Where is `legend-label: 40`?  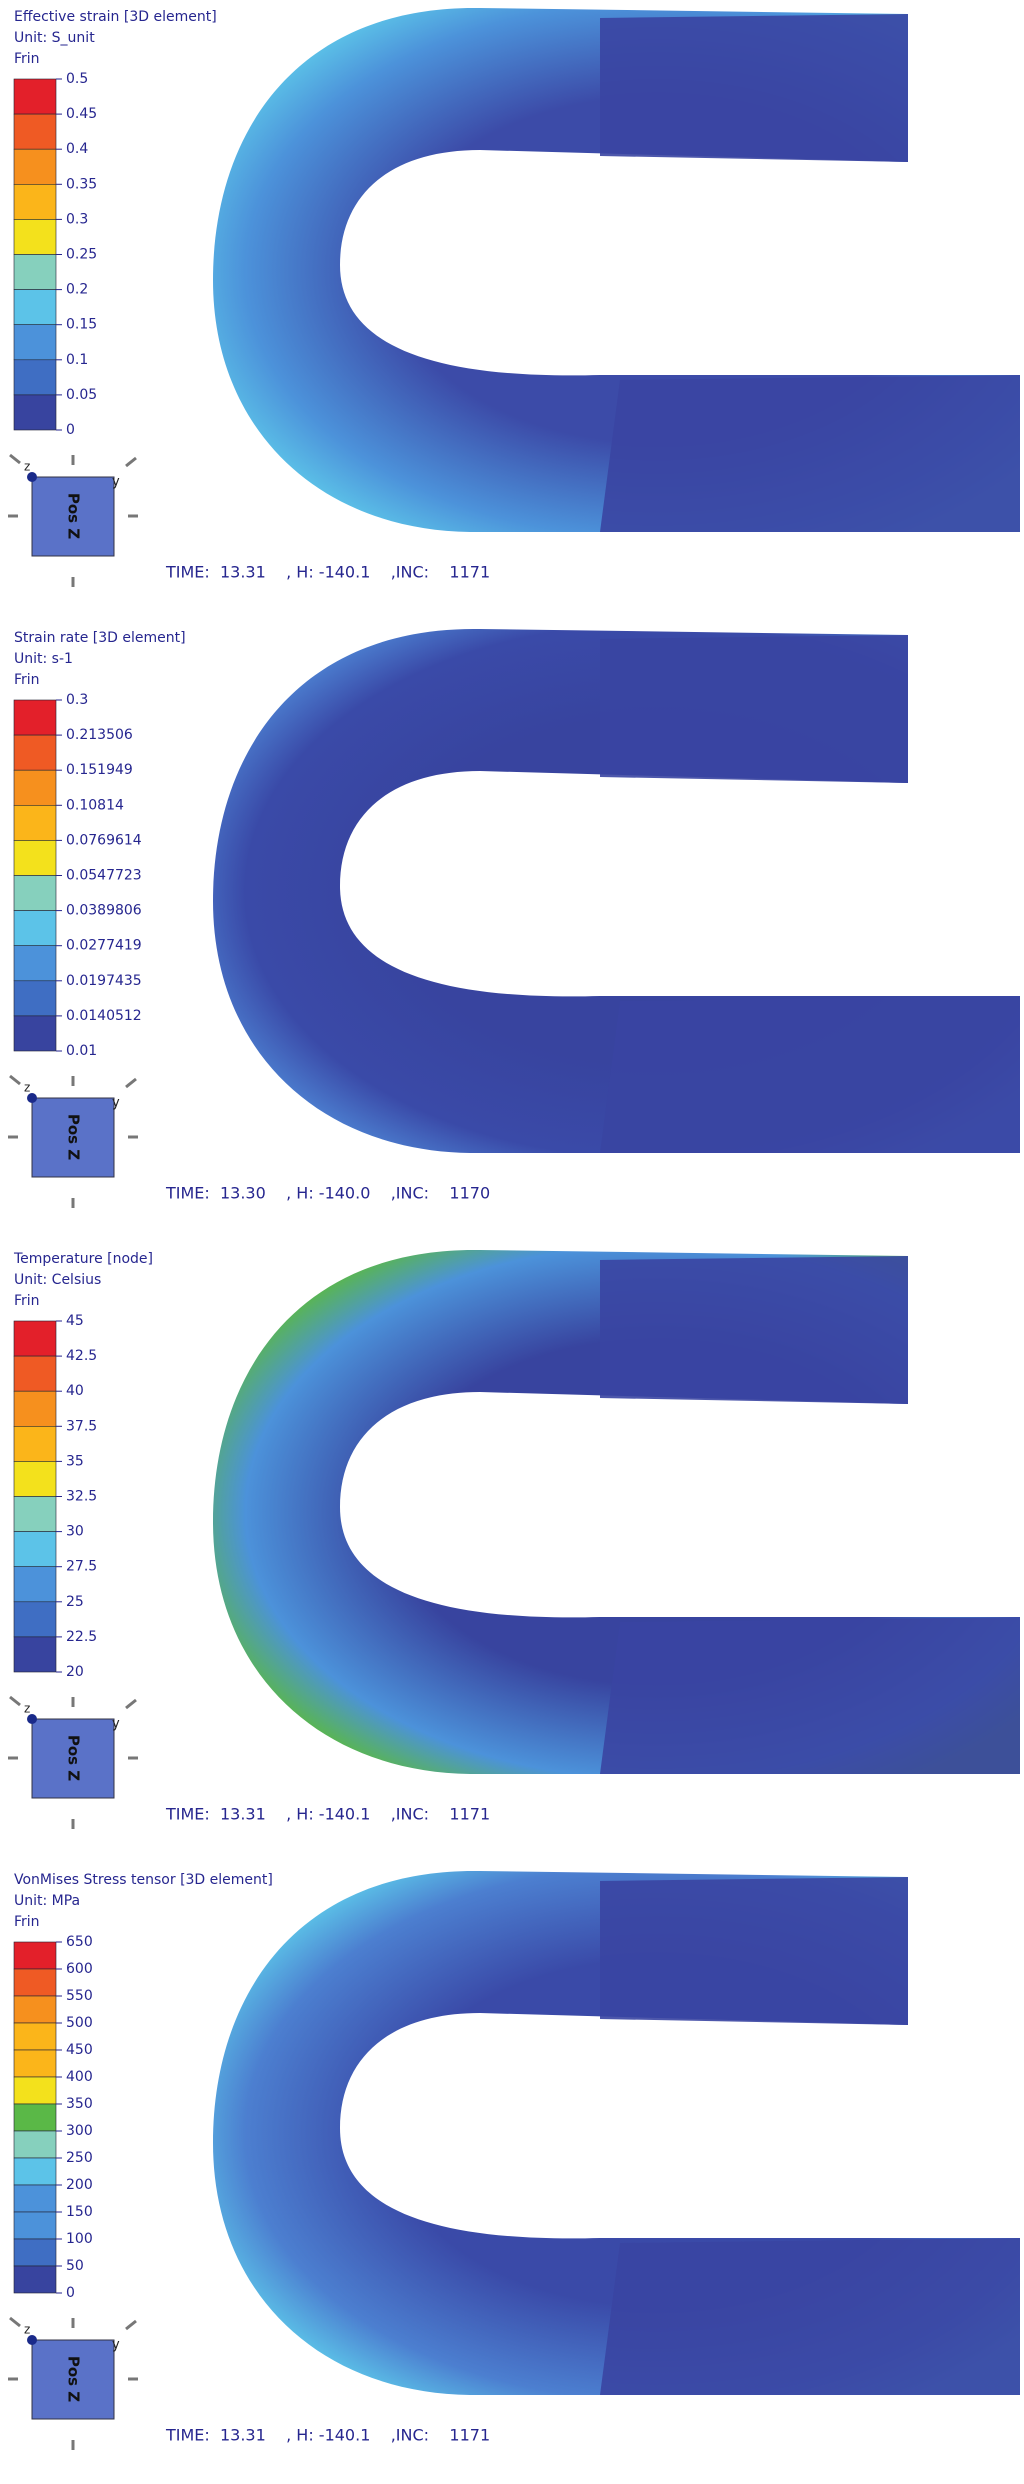 legend-label: 40 is located at coordinates (75, 1391).